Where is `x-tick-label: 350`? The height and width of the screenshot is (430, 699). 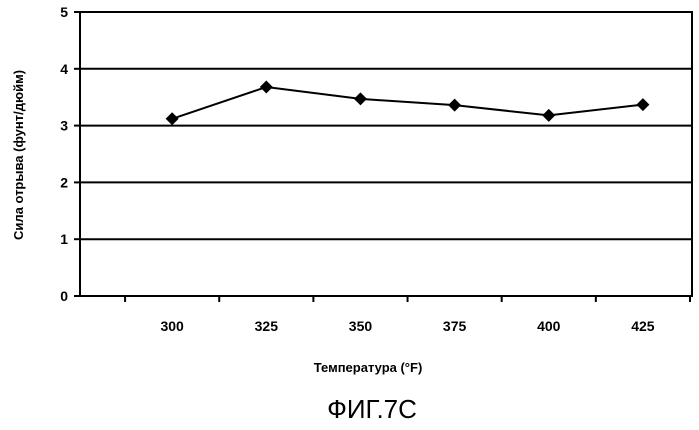 x-tick-label: 350 is located at coordinates (361, 326).